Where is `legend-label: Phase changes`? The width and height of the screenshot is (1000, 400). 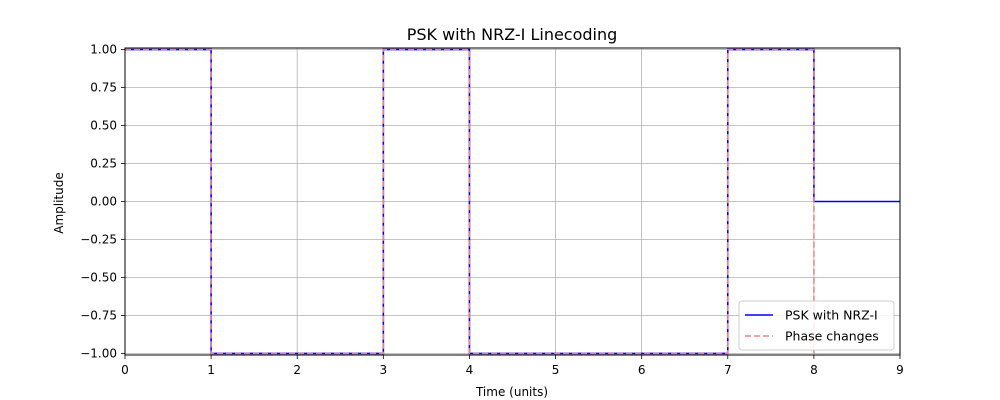 legend-label: Phase changes is located at coordinates (832, 336).